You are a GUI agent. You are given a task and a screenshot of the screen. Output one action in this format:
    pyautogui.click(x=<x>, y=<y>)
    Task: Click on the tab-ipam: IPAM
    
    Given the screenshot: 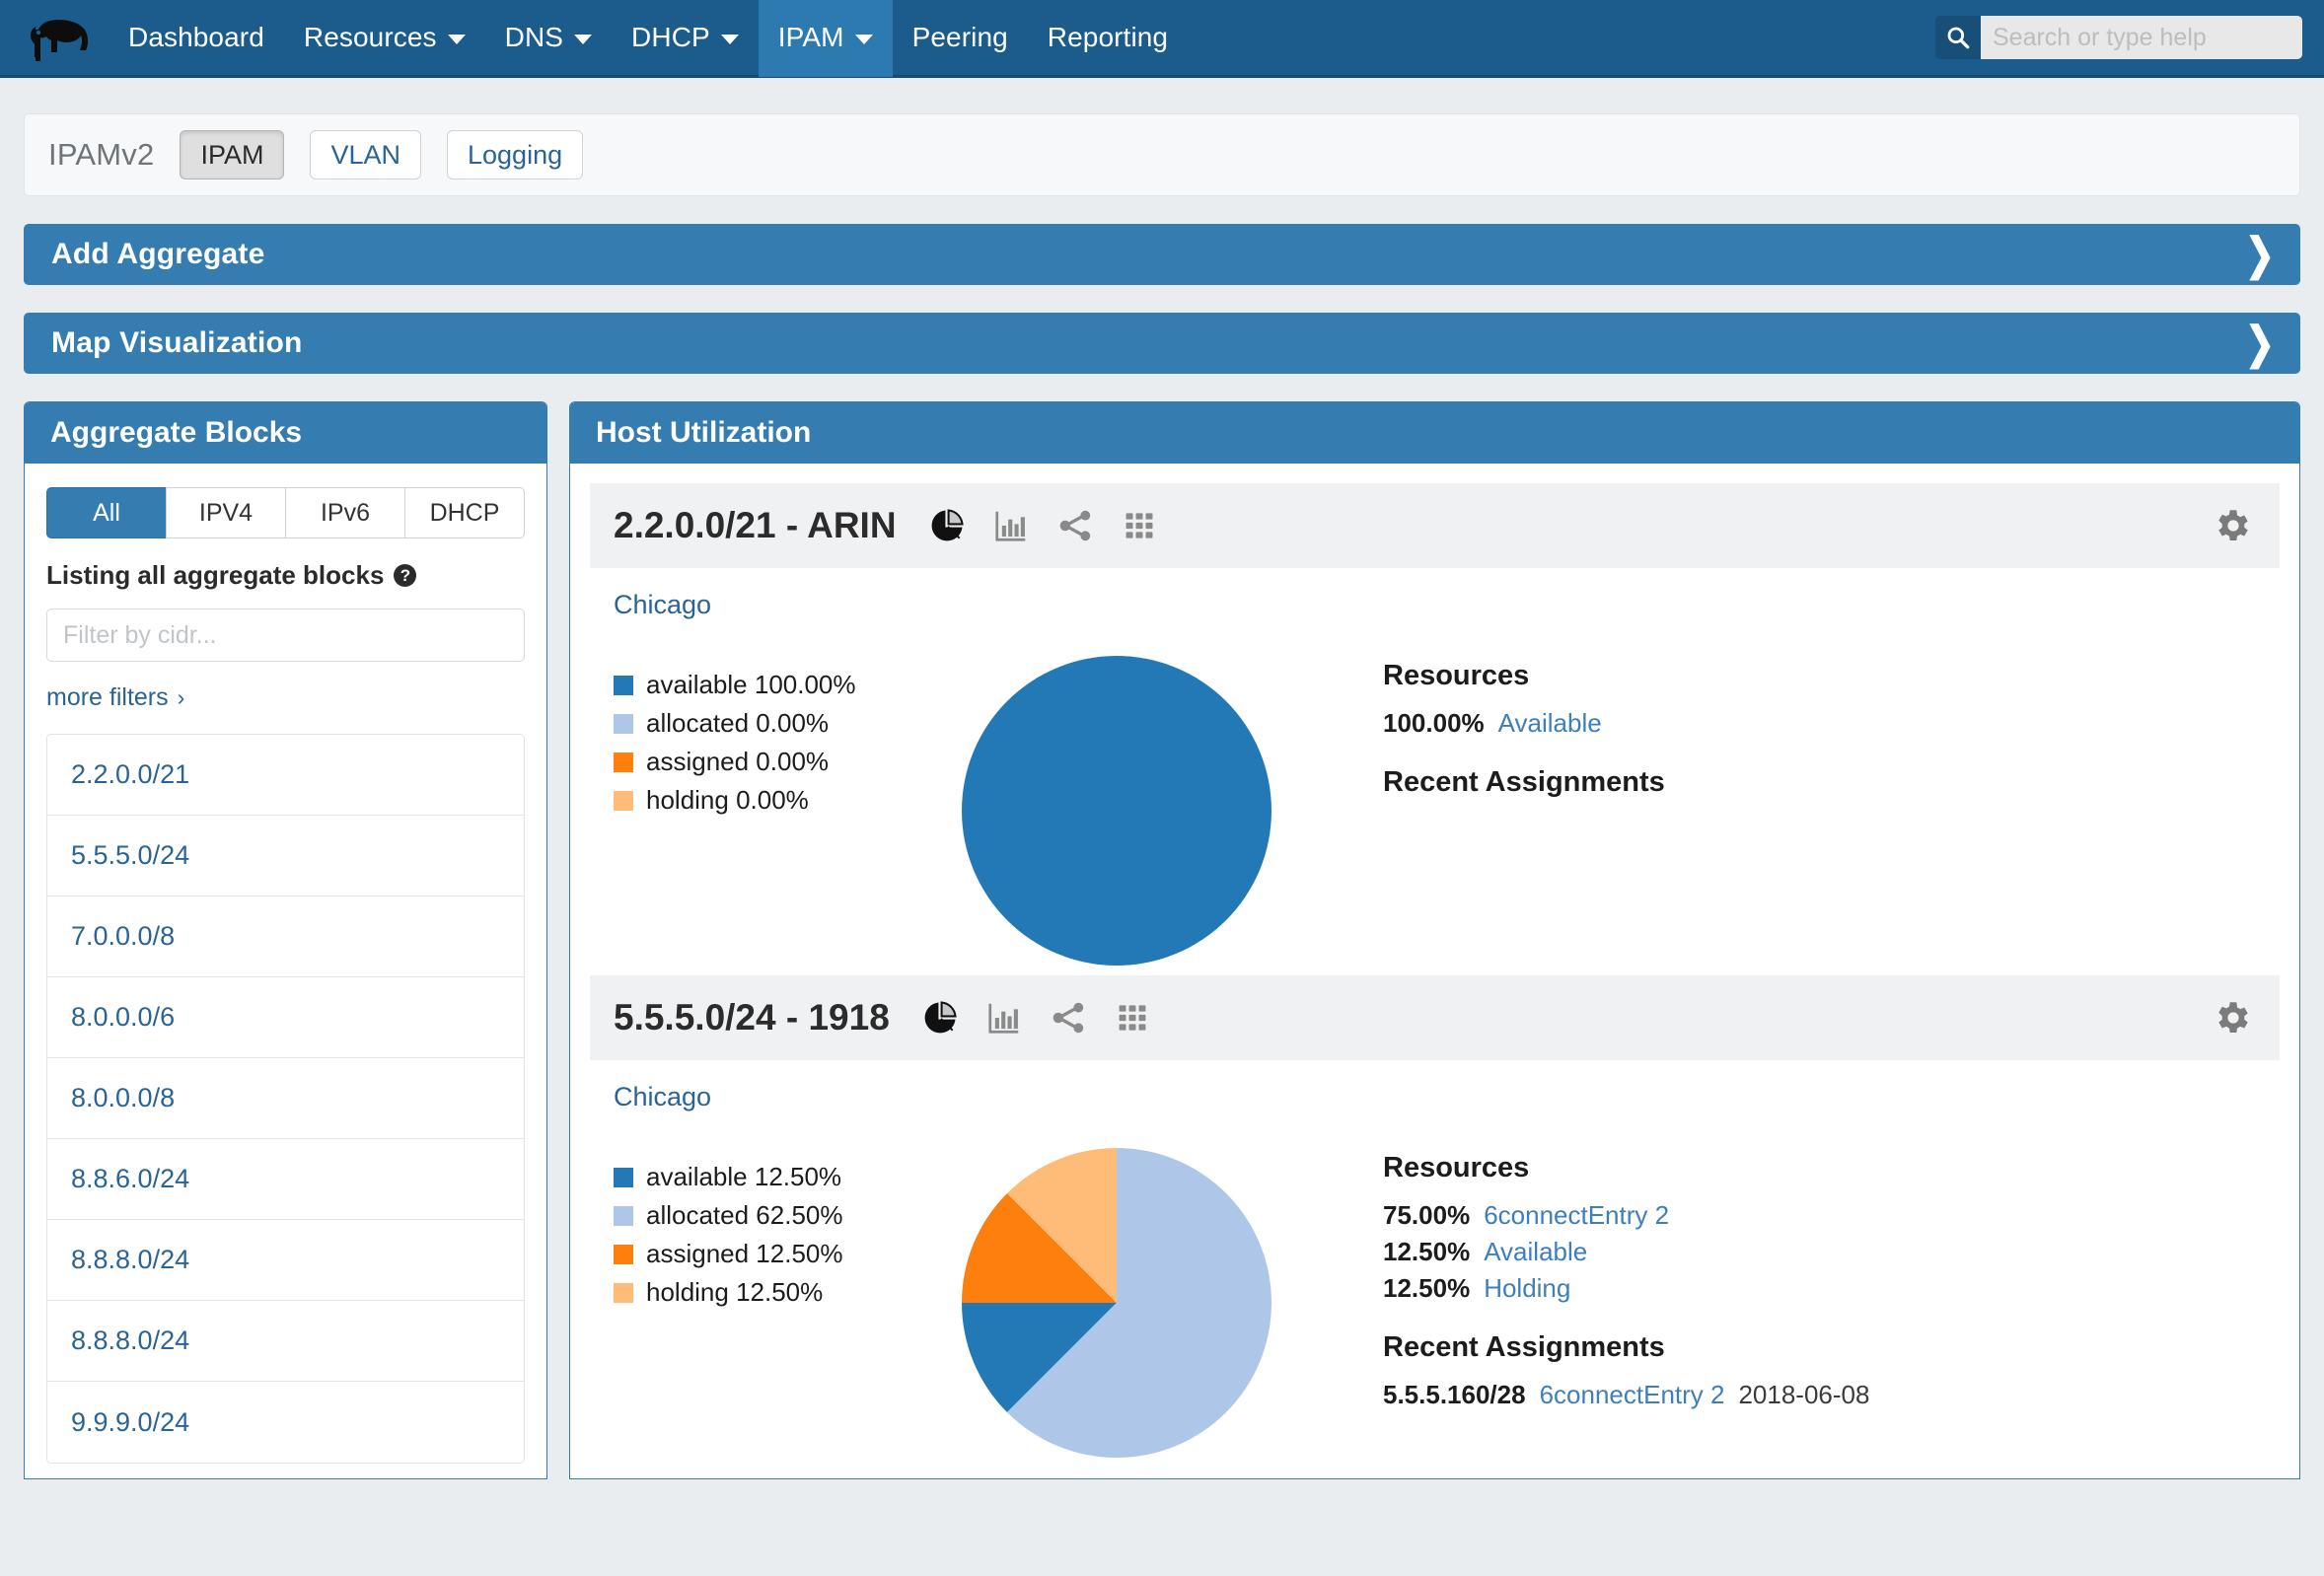 What is the action you would take?
    pyautogui.click(x=232, y=154)
    